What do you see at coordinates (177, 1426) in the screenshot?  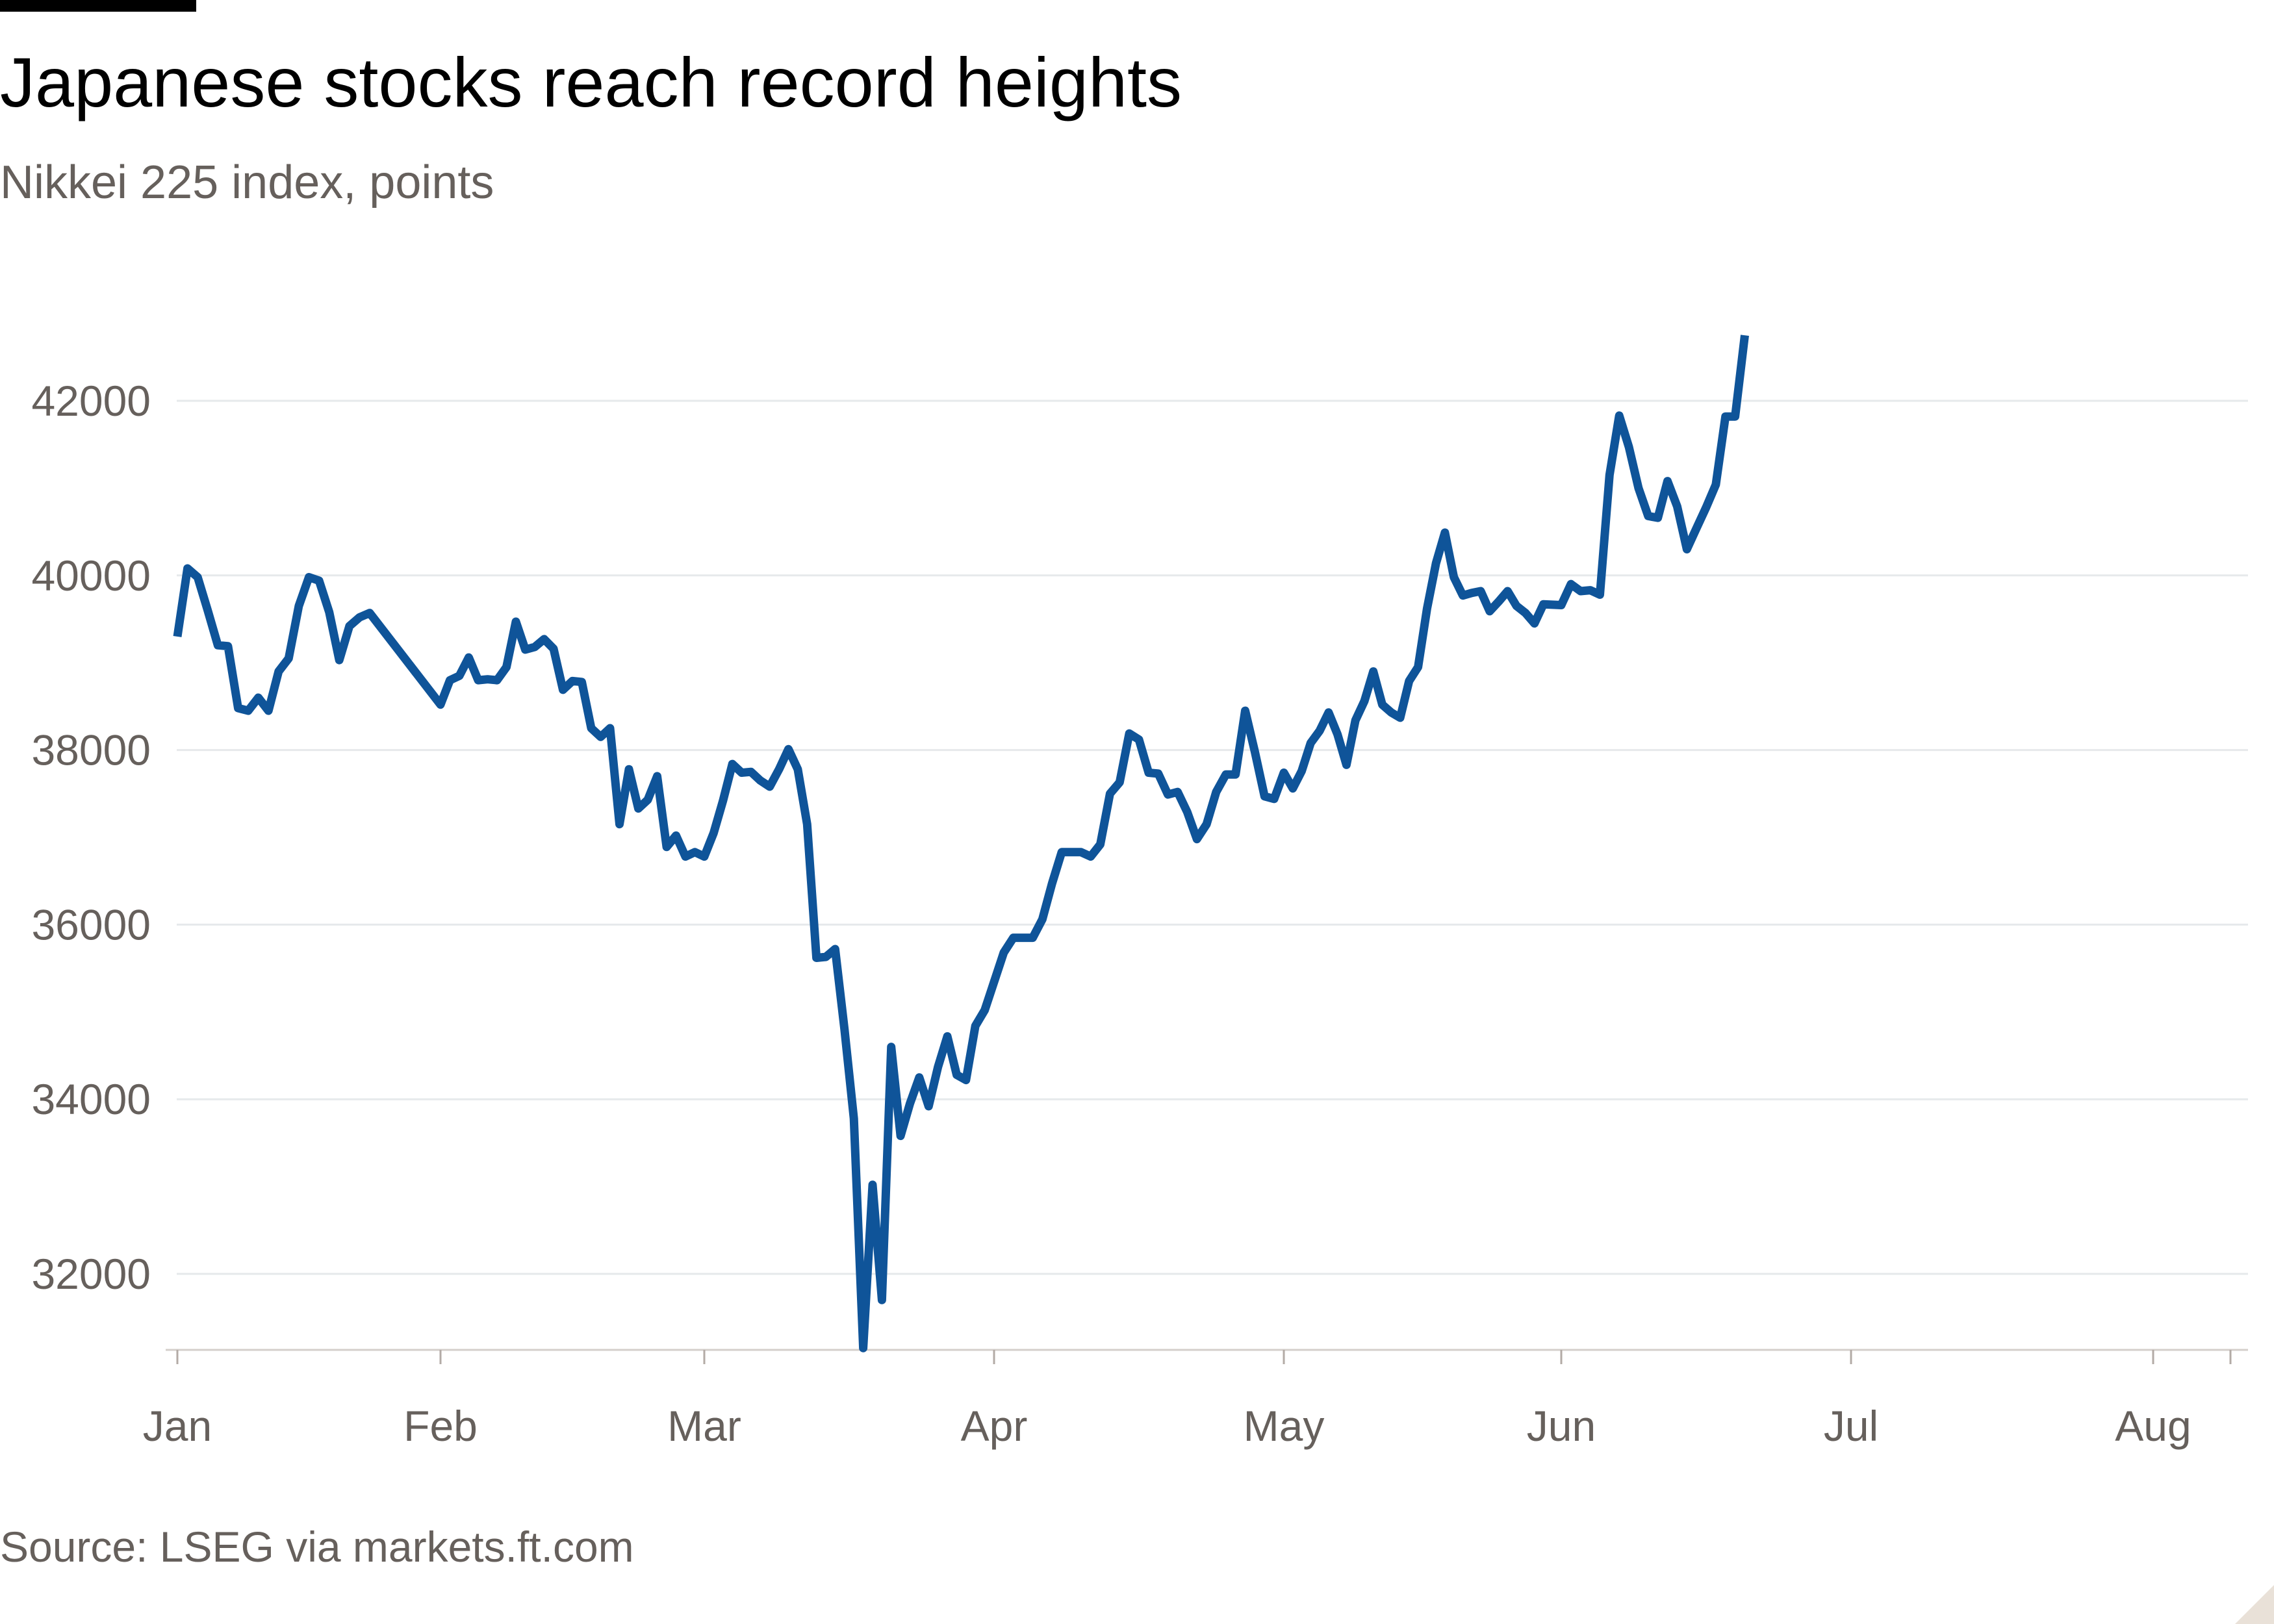 I see `x-tick-label: Jan` at bounding box center [177, 1426].